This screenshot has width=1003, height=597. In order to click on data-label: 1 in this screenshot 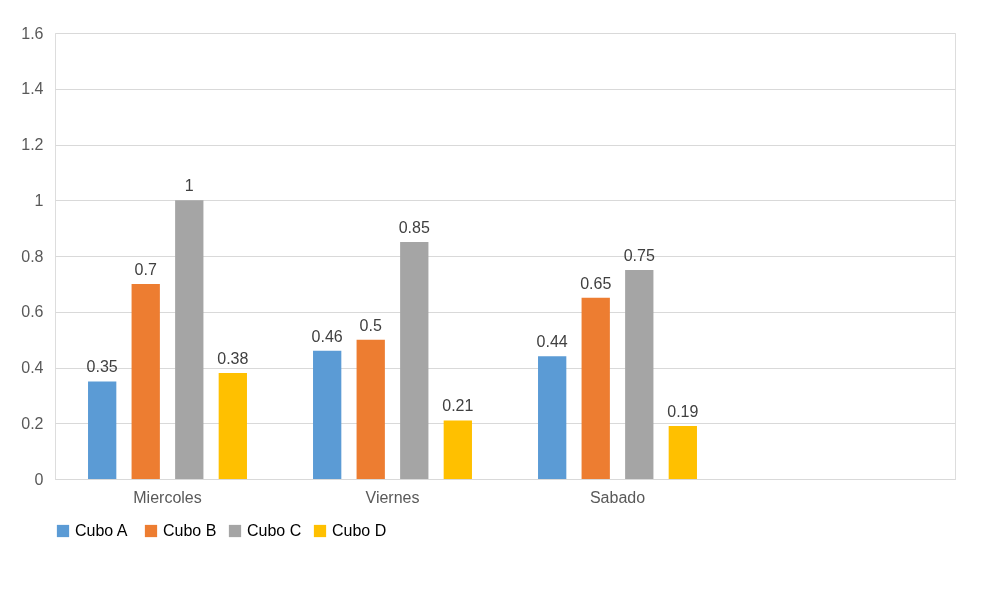, I will do `click(189, 186)`.